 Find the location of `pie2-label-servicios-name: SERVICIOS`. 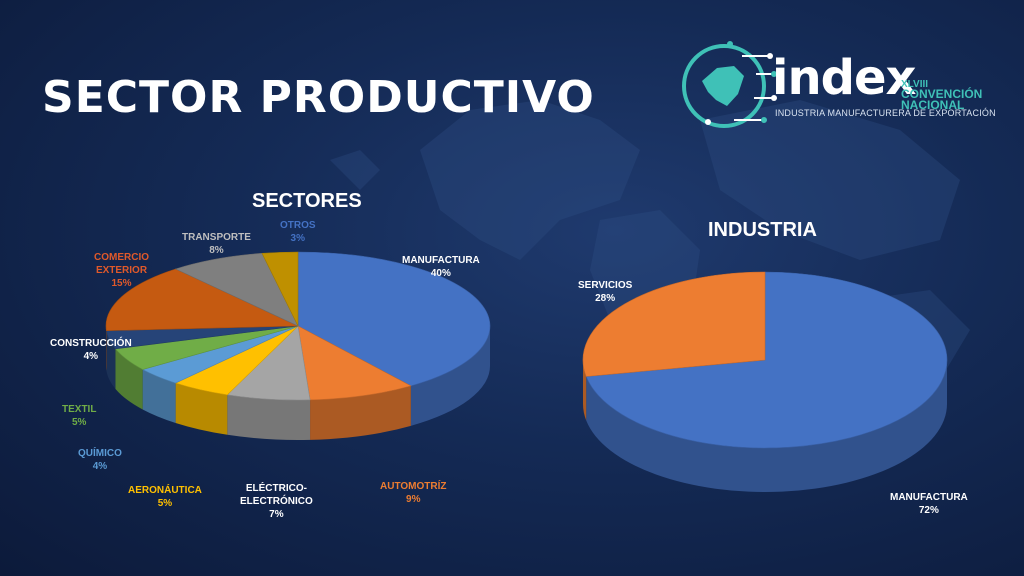

pie2-label-servicios-name: SERVICIOS is located at coordinates (605, 285).